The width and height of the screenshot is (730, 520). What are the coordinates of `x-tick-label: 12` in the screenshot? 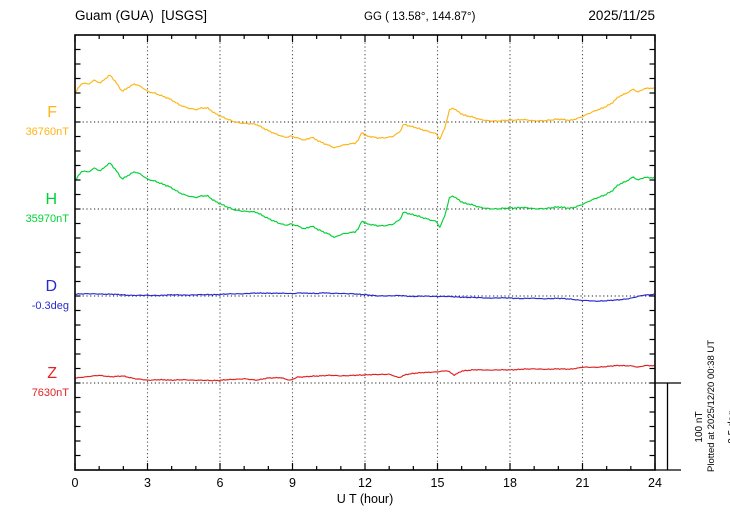 It's located at (365, 483).